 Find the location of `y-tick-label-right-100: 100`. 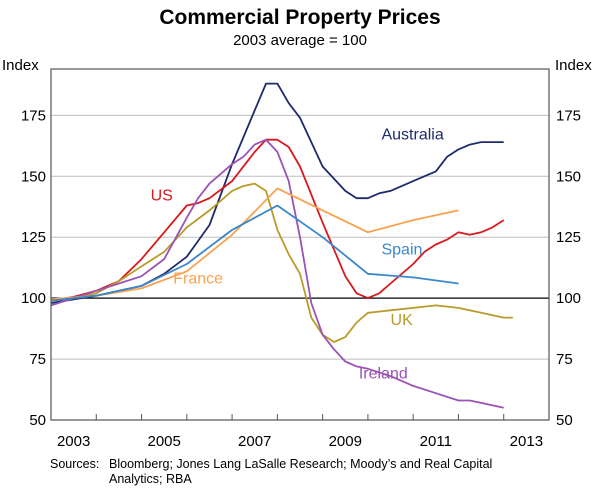

y-tick-label-right-100: 100 is located at coordinates (568, 298).